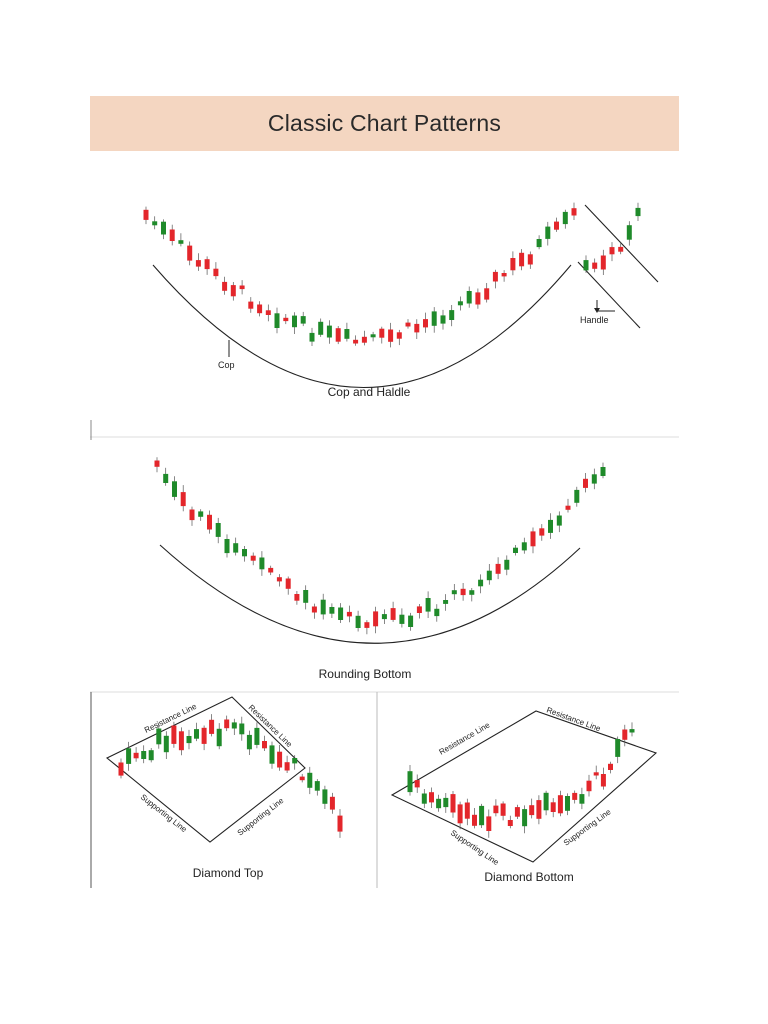  I want to click on rounding-bottom-pattern: Rounding Bottom, so click(380, 569).